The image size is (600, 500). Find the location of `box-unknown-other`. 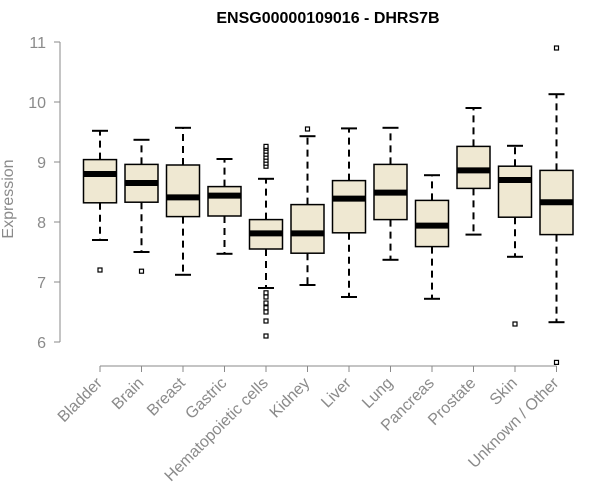

box-unknown-other is located at coordinates (556, 205).